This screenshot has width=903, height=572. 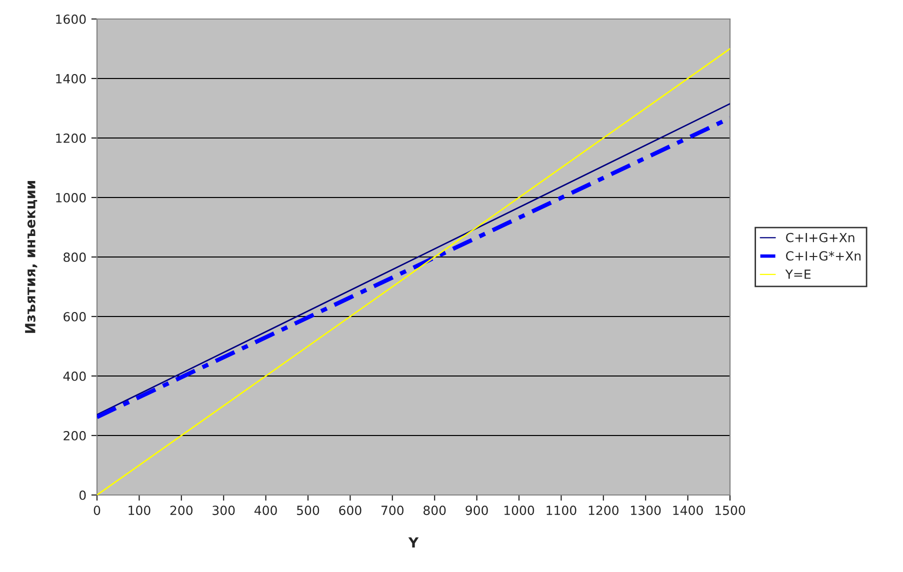 I want to click on legend-label: C+I+G+Xn, so click(x=820, y=237).